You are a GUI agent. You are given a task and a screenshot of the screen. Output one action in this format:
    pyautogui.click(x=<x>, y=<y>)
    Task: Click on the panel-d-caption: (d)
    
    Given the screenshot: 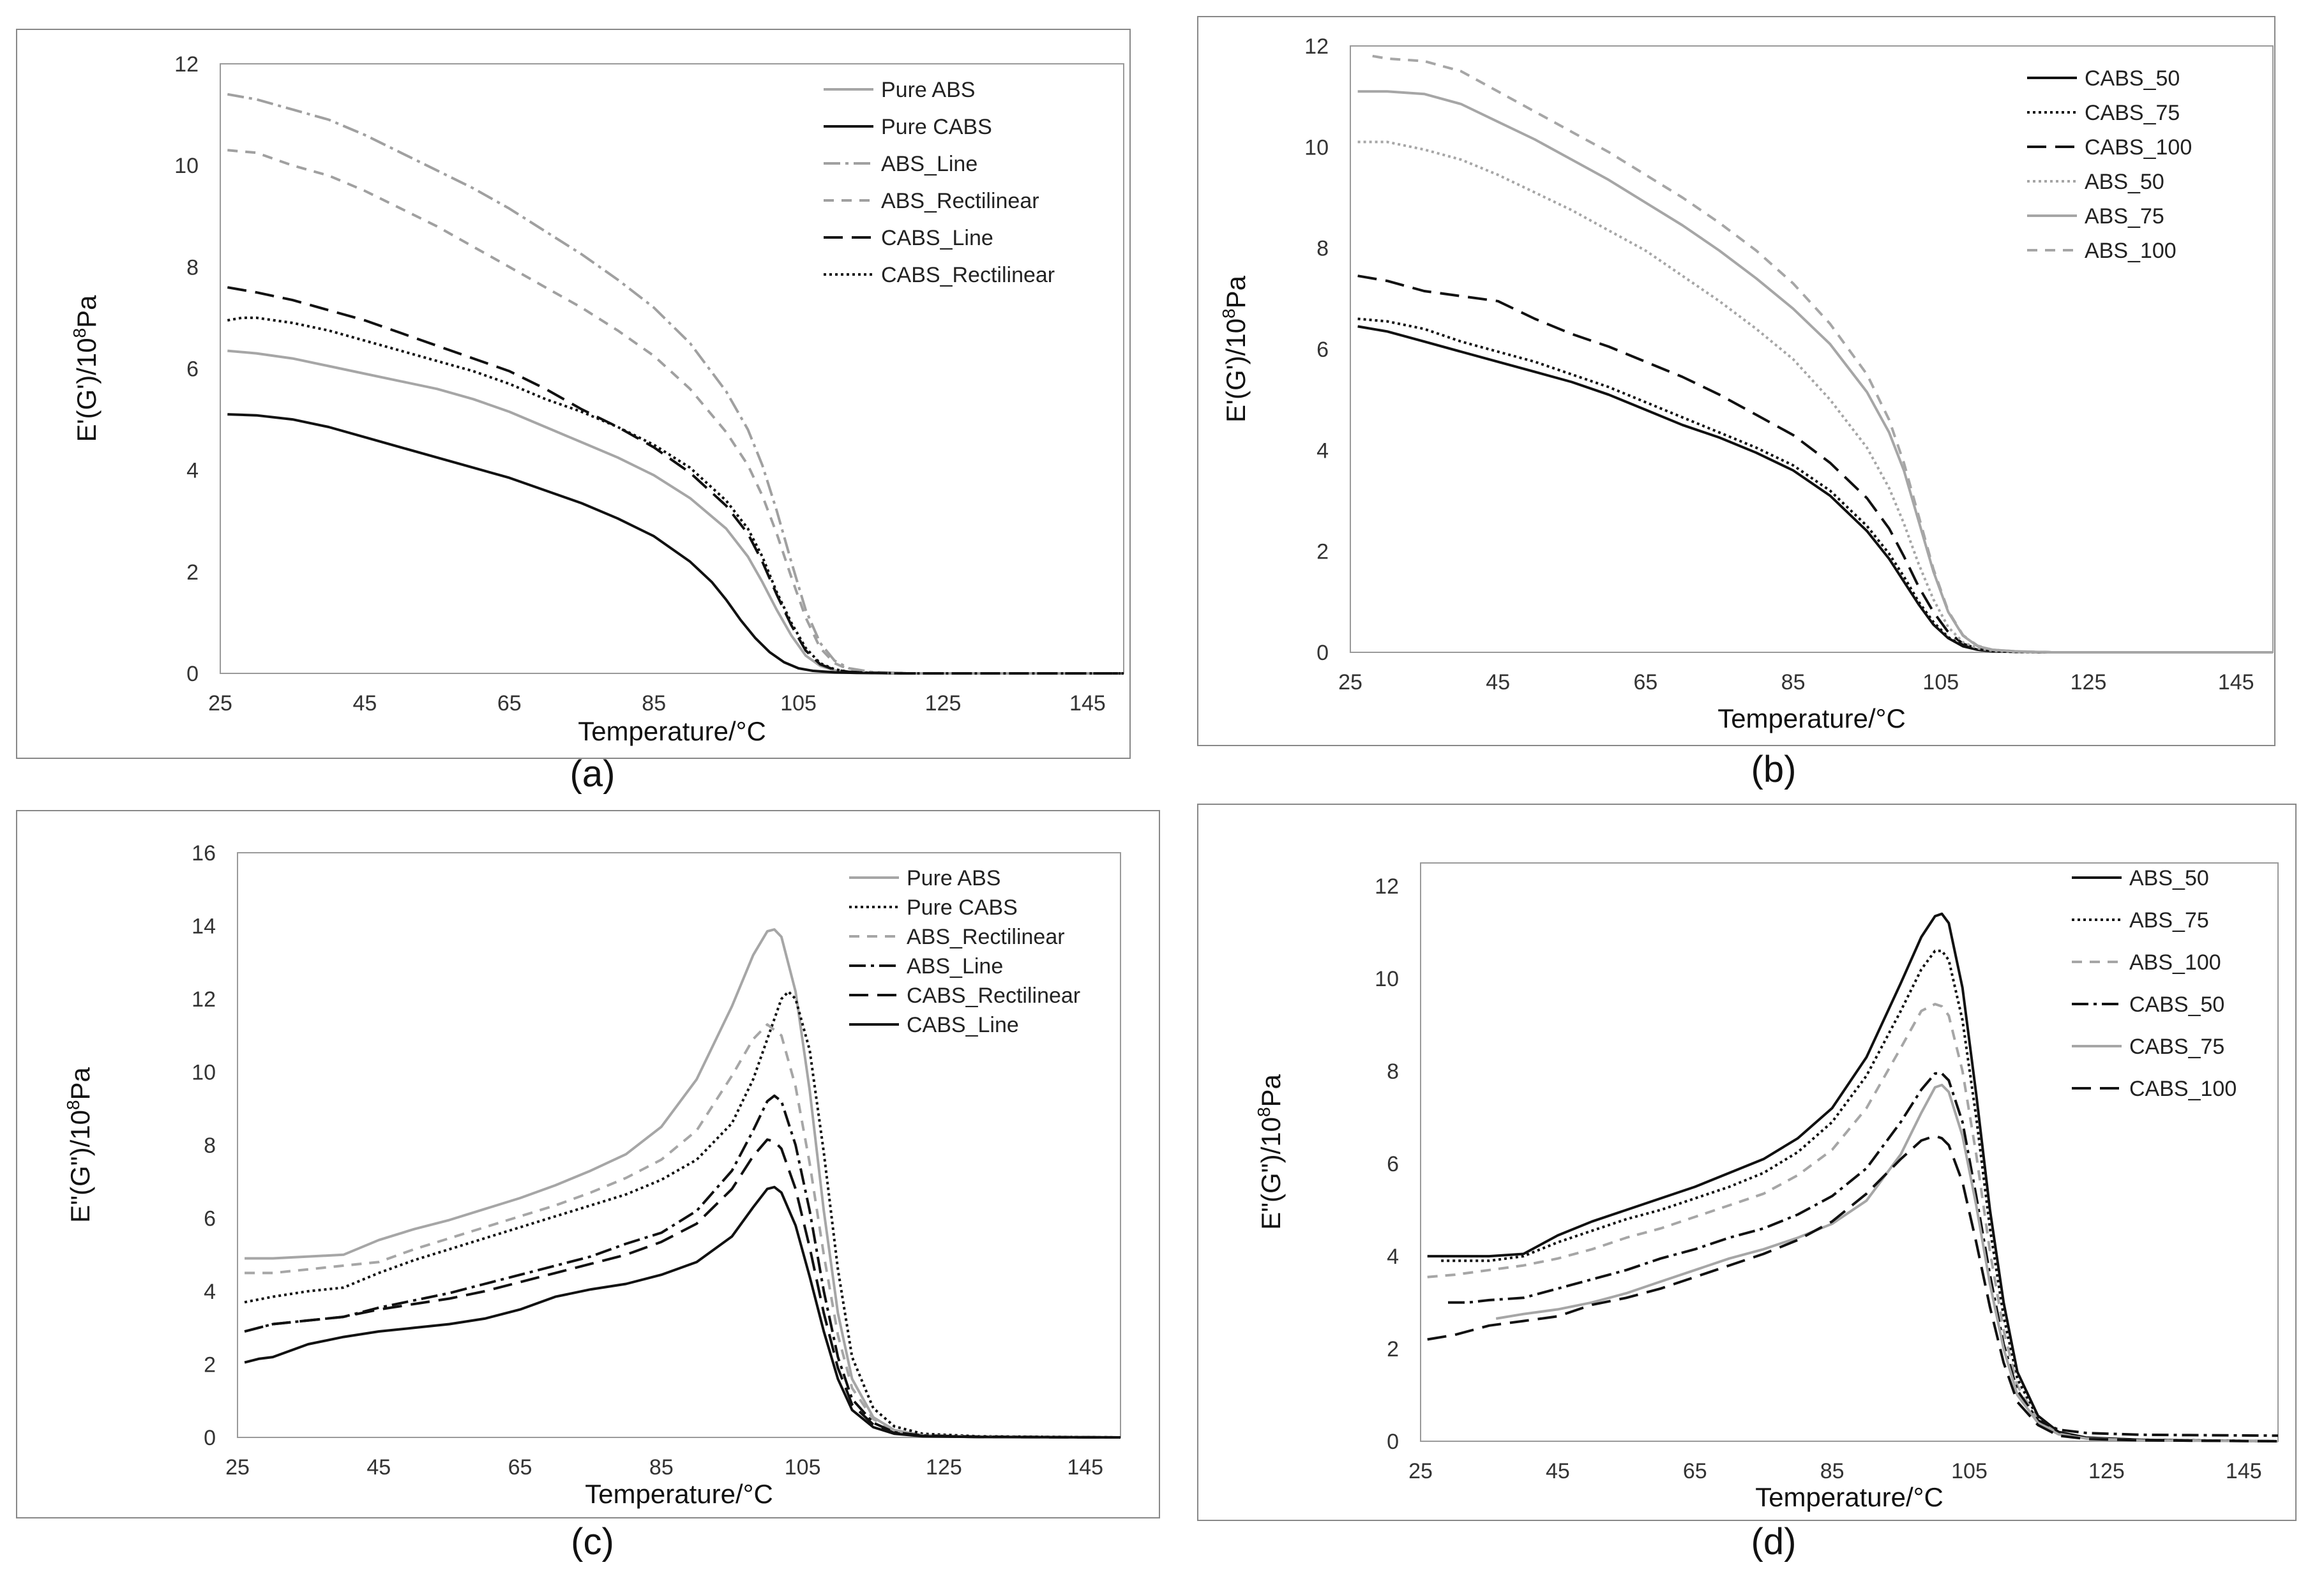 What is the action you would take?
    pyautogui.click(x=1774, y=1542)
    